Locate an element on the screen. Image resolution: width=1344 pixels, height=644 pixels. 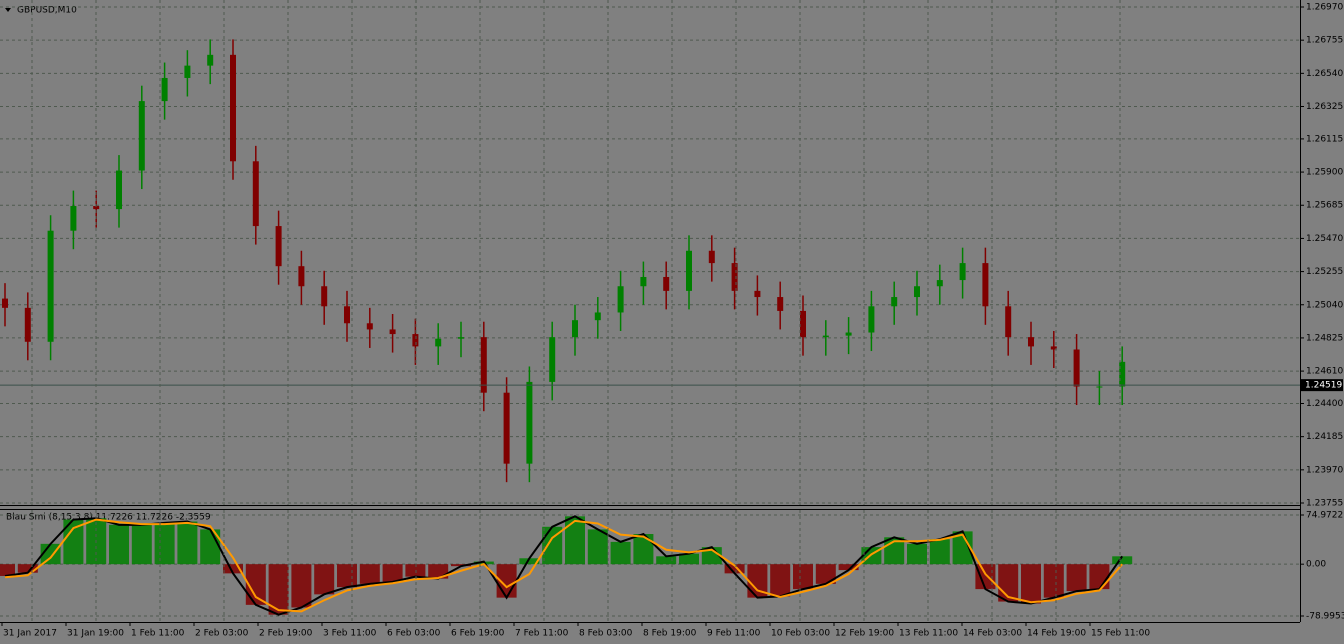
symbol-title: GBPUSD,M10 is located at coordinates (47, 11).